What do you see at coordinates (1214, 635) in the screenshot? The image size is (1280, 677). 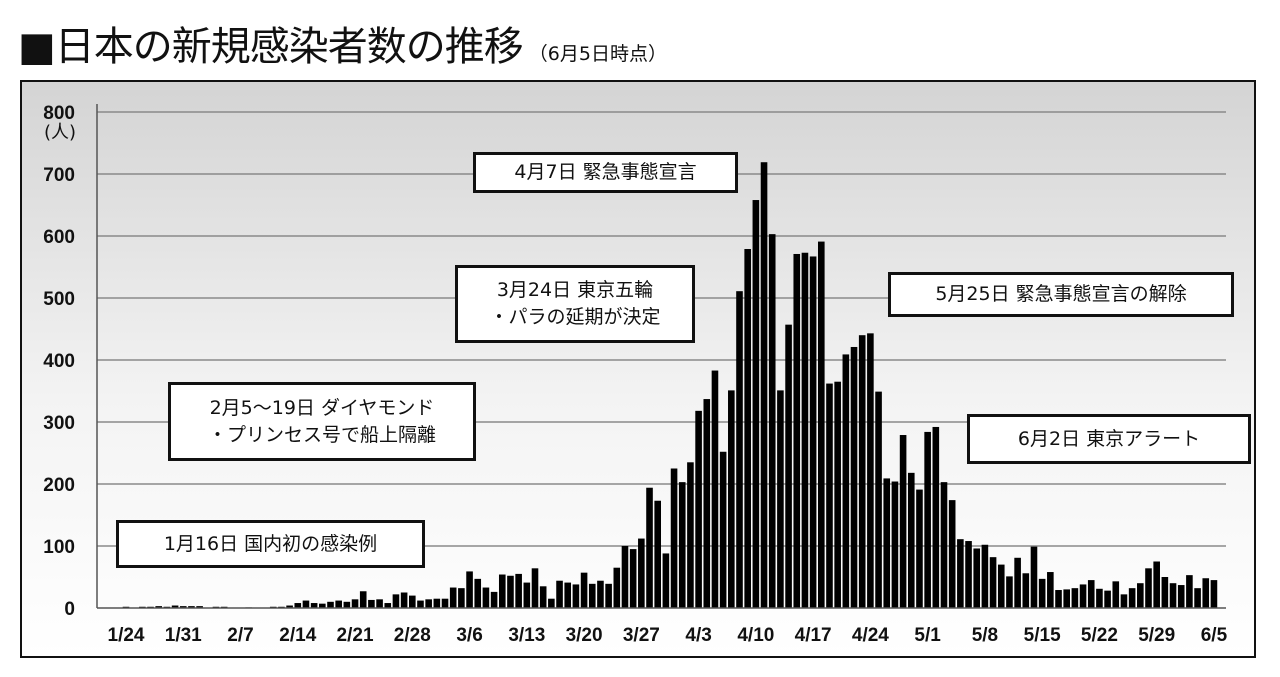 I see `x-tick-label: 6/5` at bounding box center [1214, 635].